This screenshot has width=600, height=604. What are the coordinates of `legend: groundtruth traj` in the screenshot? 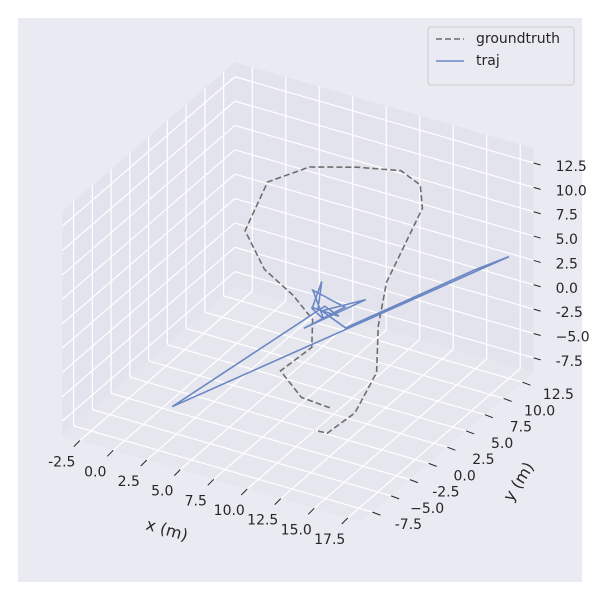 It's located at (501, 56).